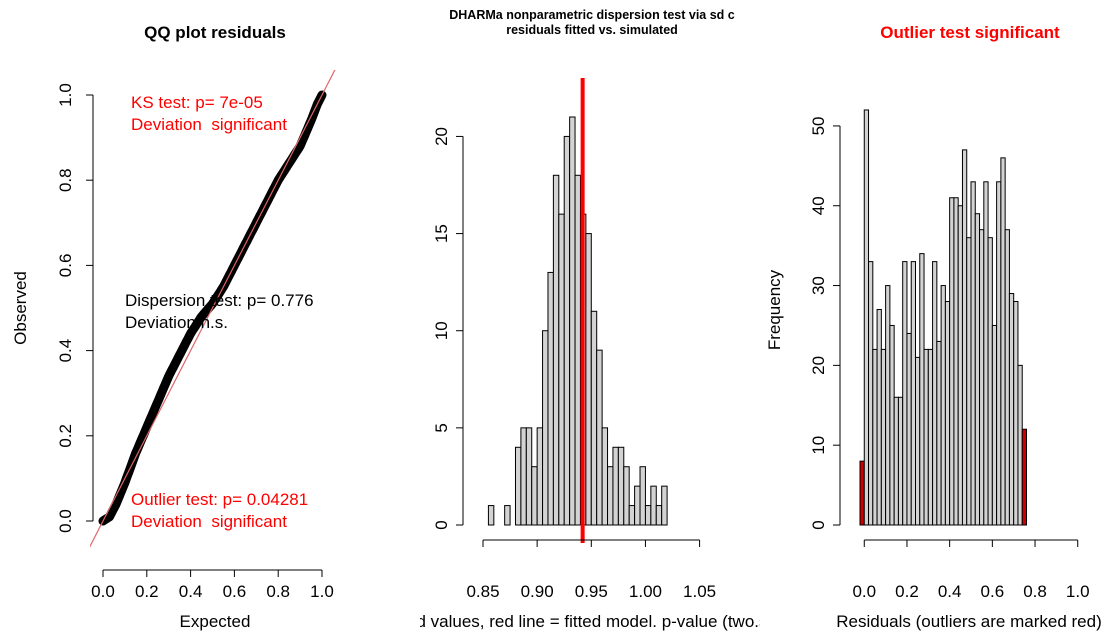 This screenshot has height=637, width=1120. I want to click on qq-annotation-2-line-2: Deviation n.s., so click(176, 322).